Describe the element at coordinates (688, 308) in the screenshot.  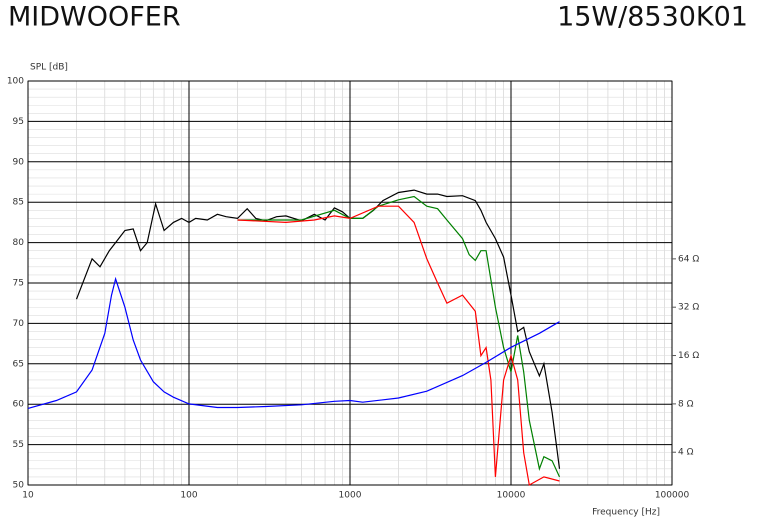
I see `y2-tick-label: 32 Ω` at that location.